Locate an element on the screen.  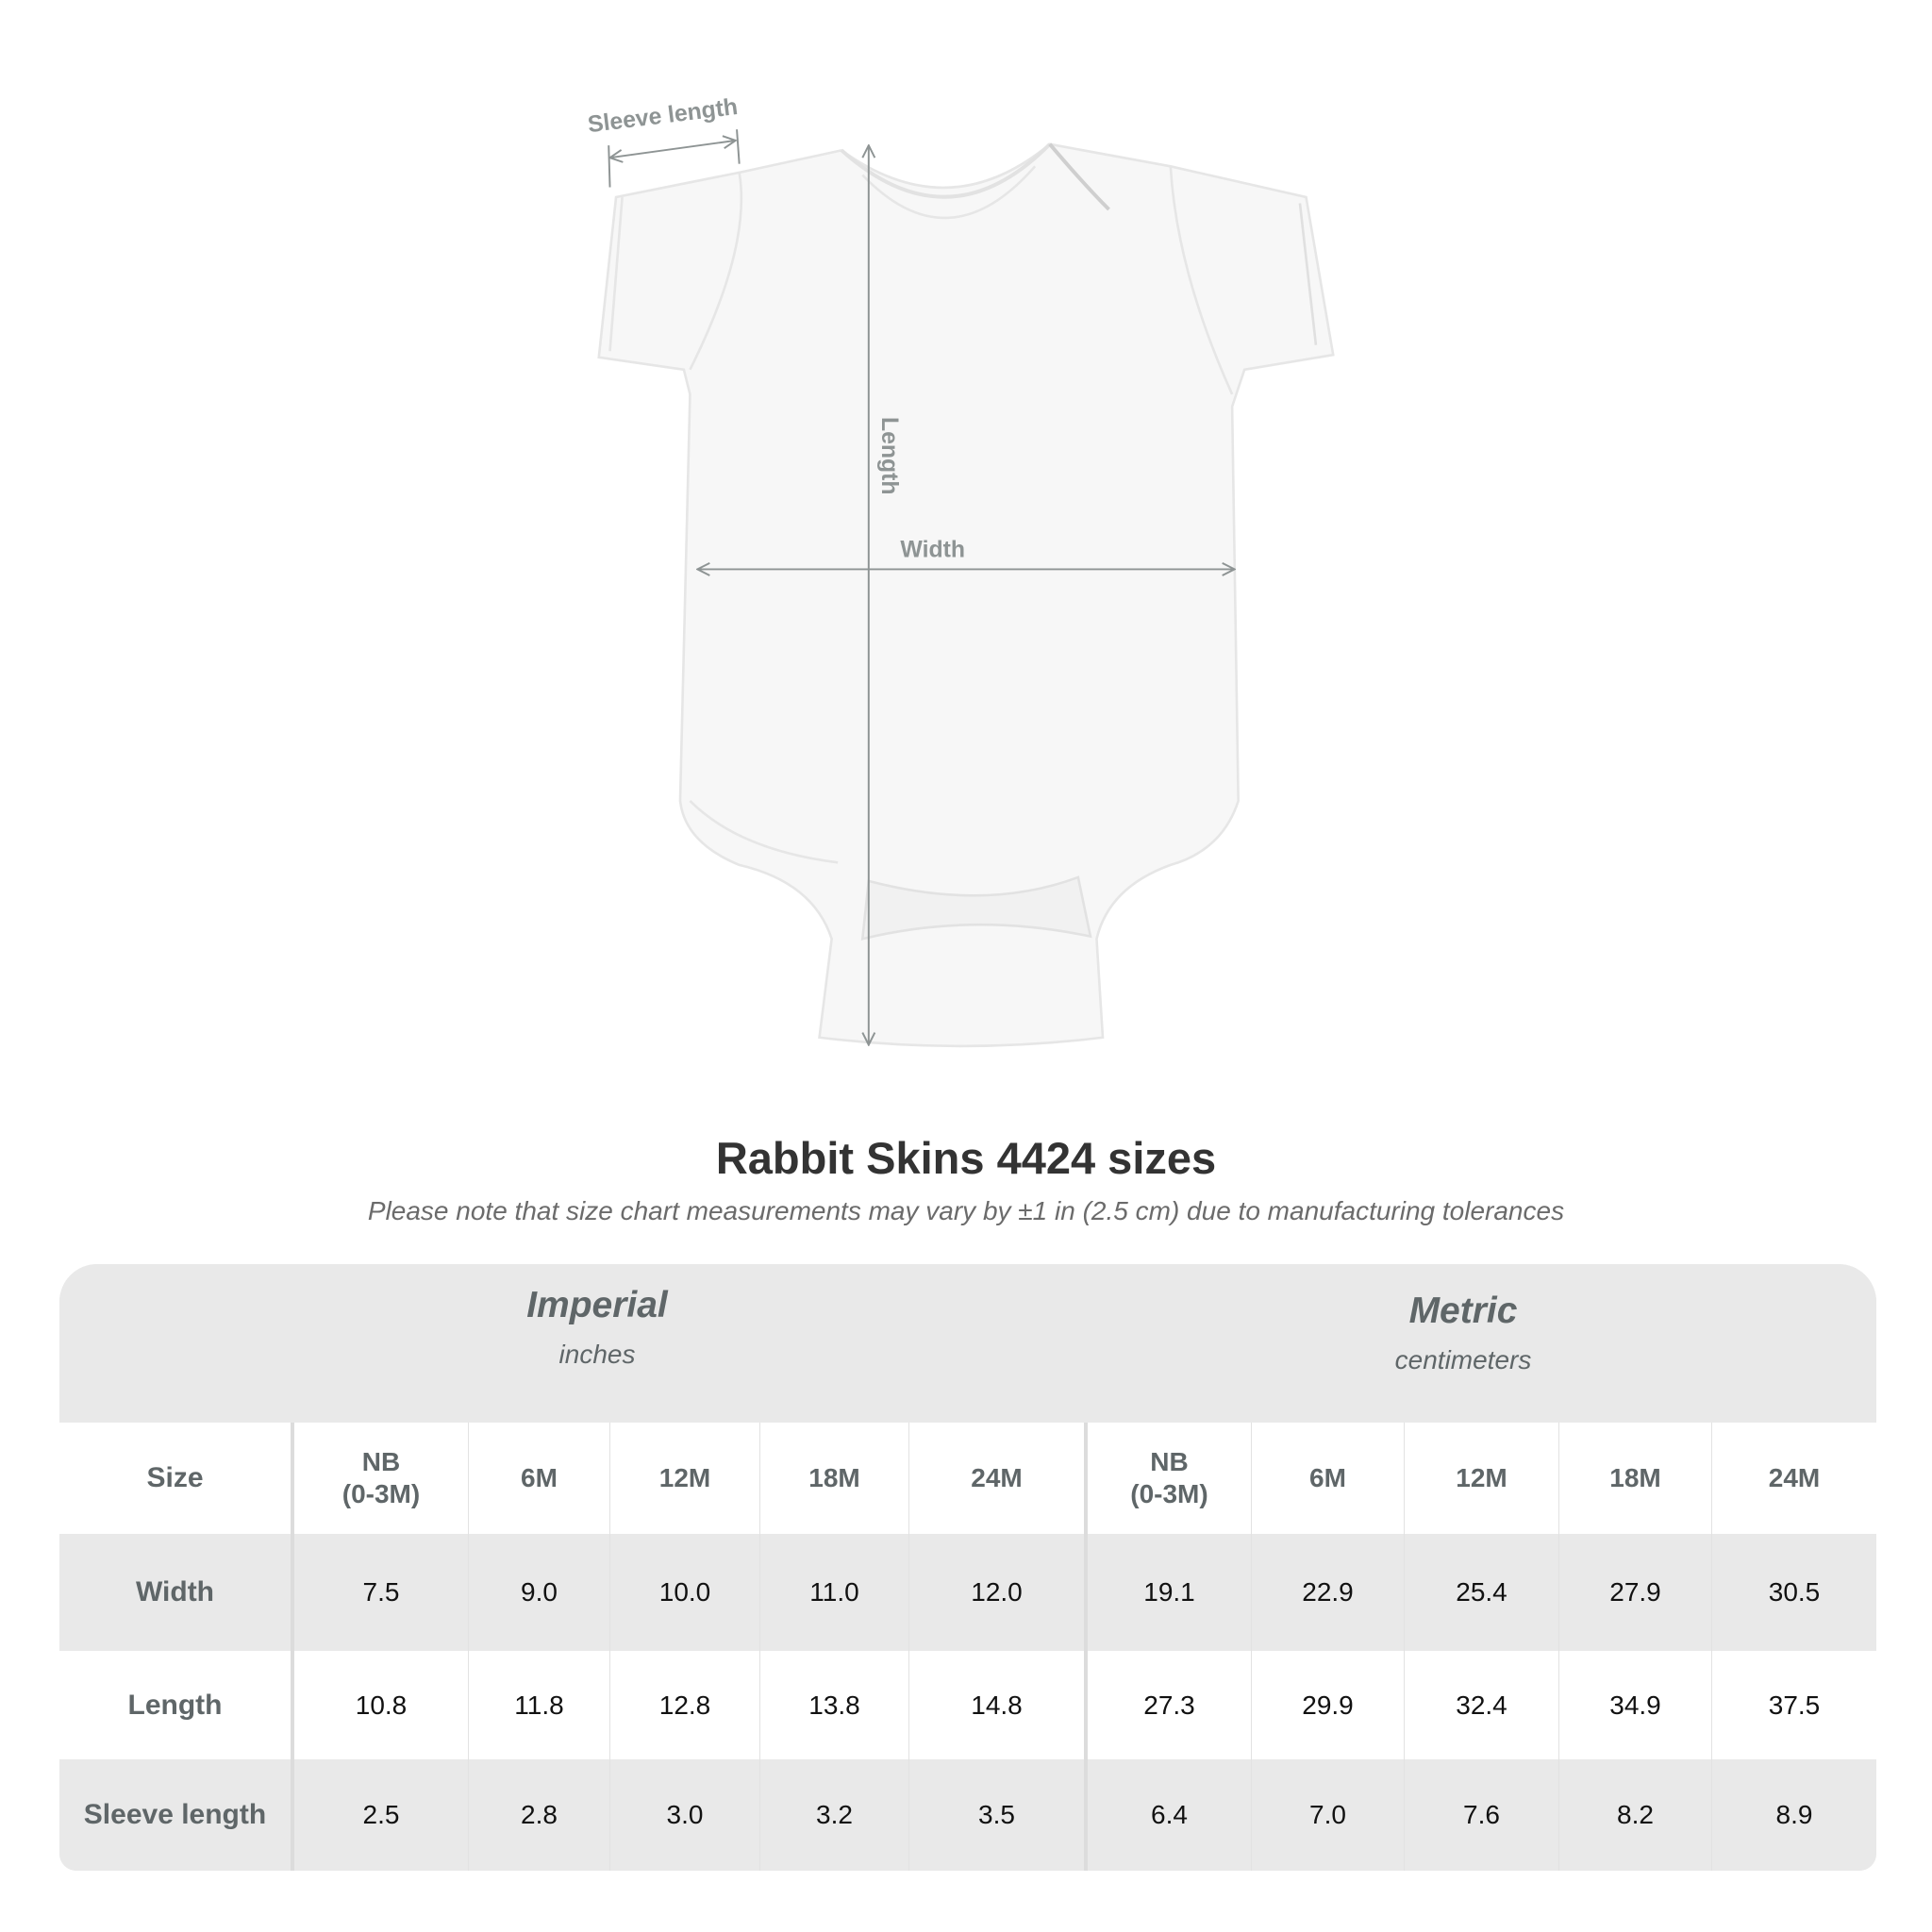
imperial-size-header: 18M is located at coordinates (833, 1478).